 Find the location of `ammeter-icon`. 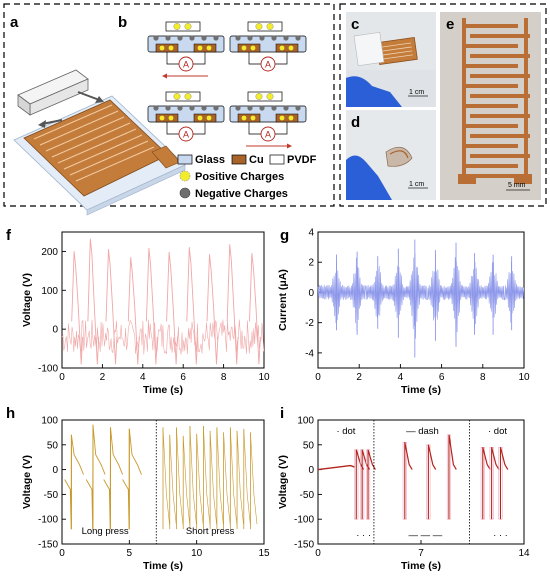

ammeter-icon is located at coordinates (268, 134).